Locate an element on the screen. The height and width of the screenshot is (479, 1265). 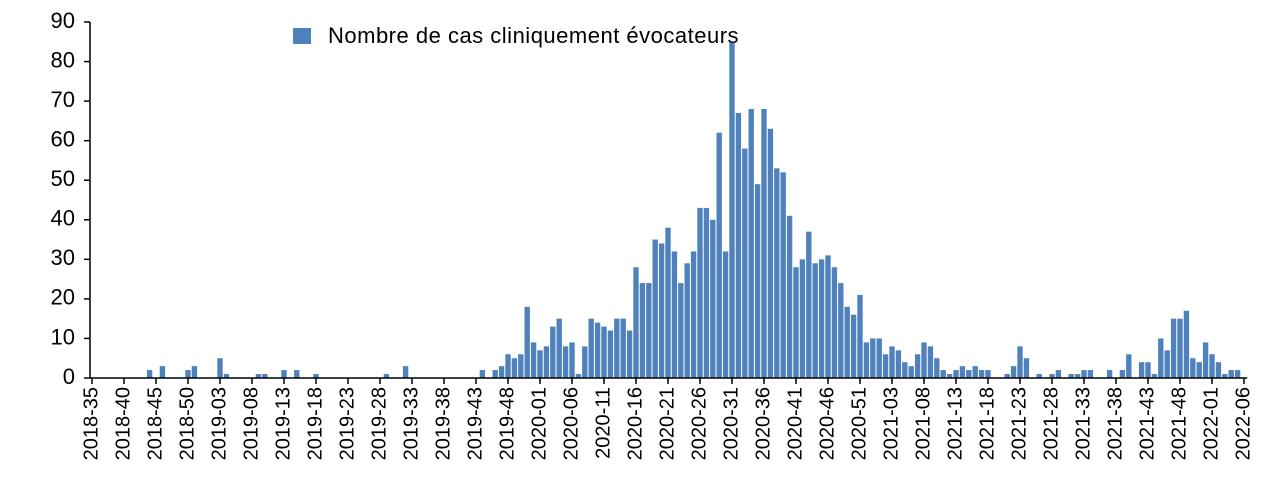
x-tick-label: 2019-33 is located at coordinates (411, 423).